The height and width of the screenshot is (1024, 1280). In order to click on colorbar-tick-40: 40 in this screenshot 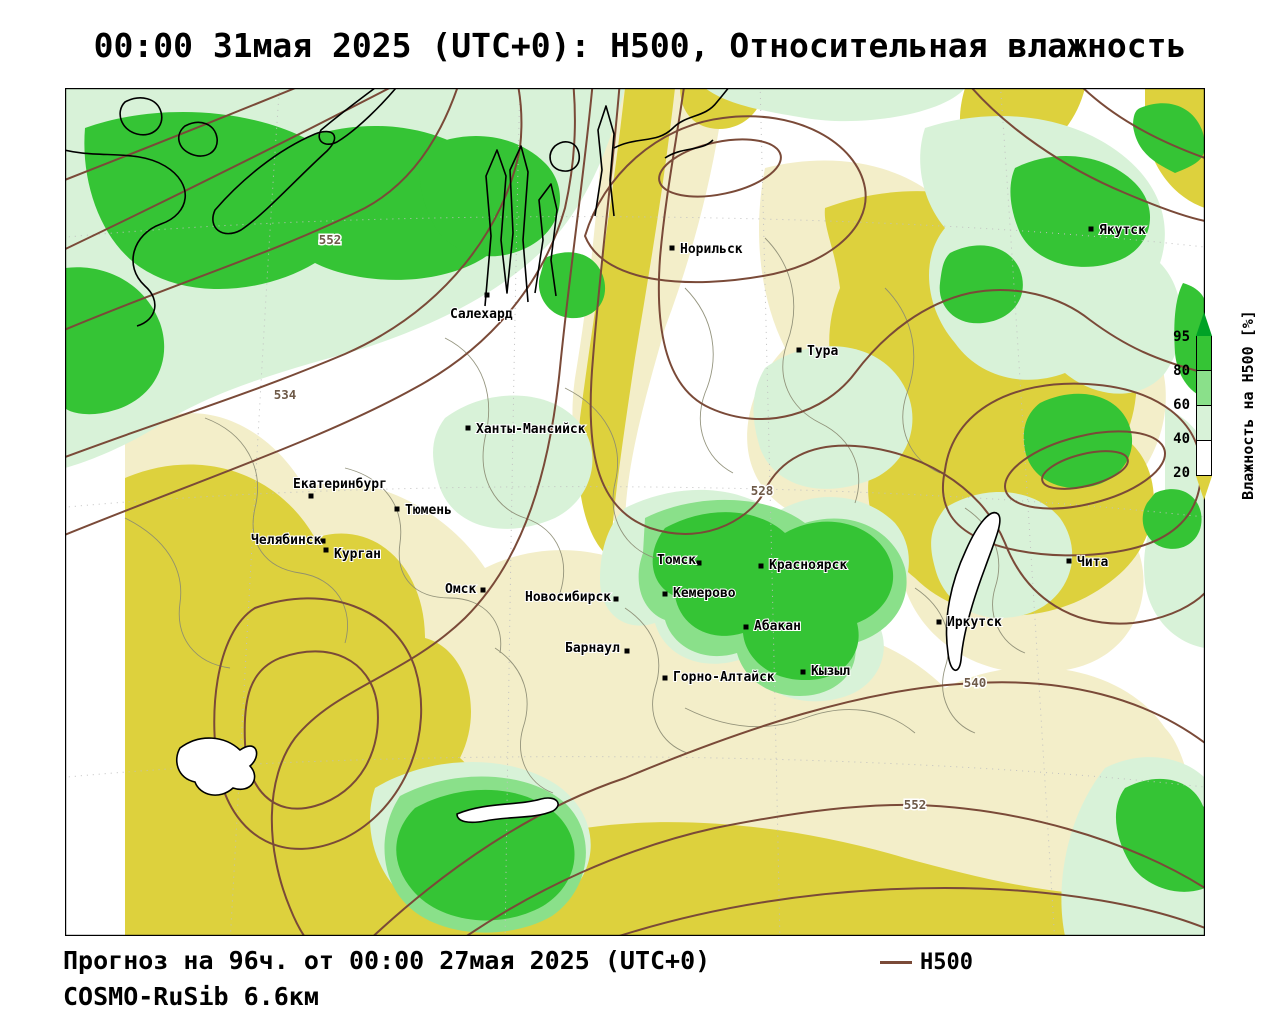, I will do `click(1181, 439)`.